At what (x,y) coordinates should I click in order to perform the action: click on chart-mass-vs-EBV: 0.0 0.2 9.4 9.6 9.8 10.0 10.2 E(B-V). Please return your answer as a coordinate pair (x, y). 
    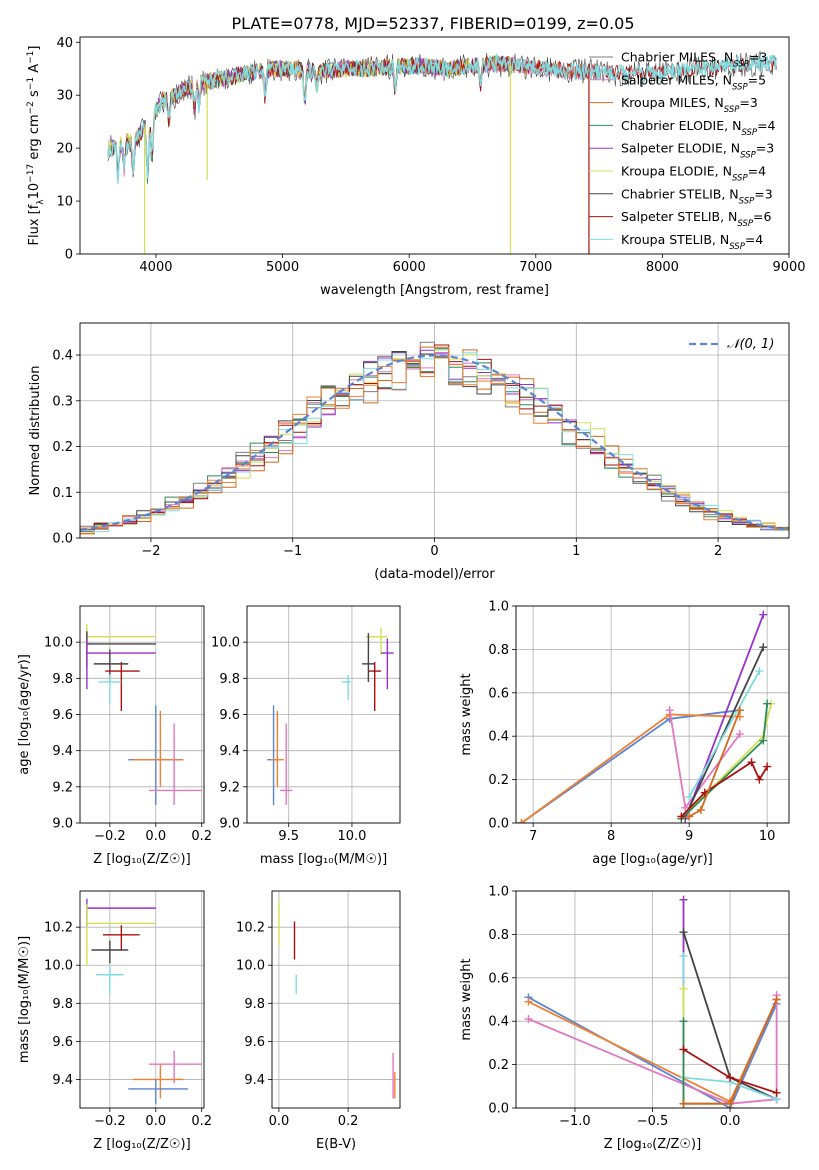
    Looking at the image, I should click on (318, 1021).